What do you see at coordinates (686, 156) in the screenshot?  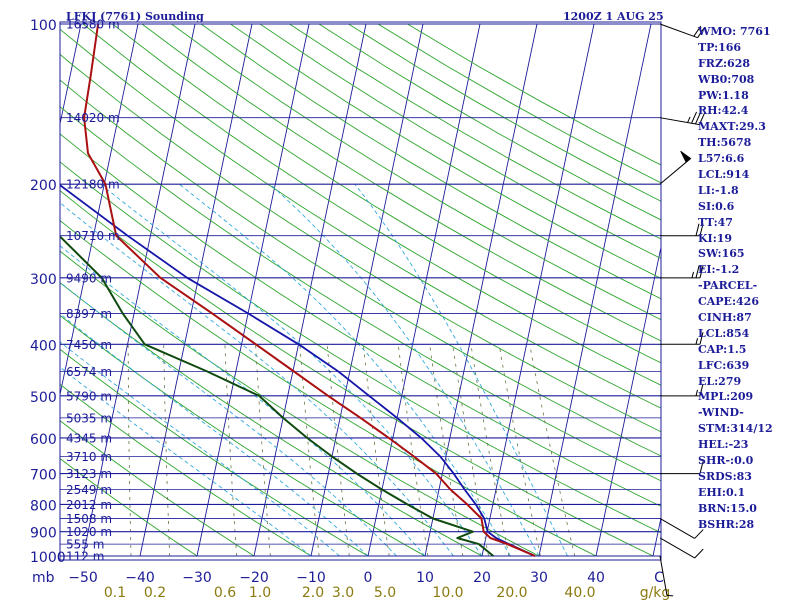 I see `wind-barb-flag` at bounding box center [686, 156].